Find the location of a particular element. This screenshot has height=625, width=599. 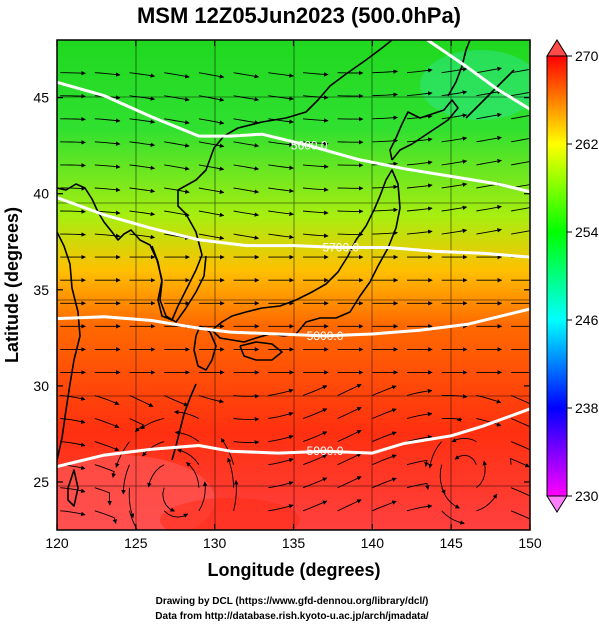

kuril-islands is located at coordinates (490, 94).